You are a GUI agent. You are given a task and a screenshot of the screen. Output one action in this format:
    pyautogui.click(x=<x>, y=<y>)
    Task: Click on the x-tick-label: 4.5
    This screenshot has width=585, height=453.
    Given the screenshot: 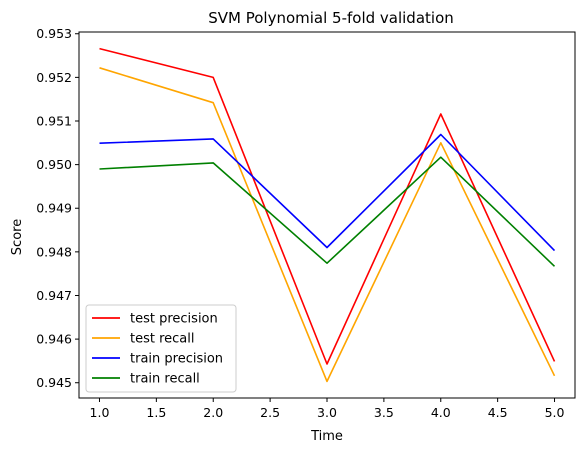 What is the action you would take?
    pyautogui.click(x=498, y=412)
    